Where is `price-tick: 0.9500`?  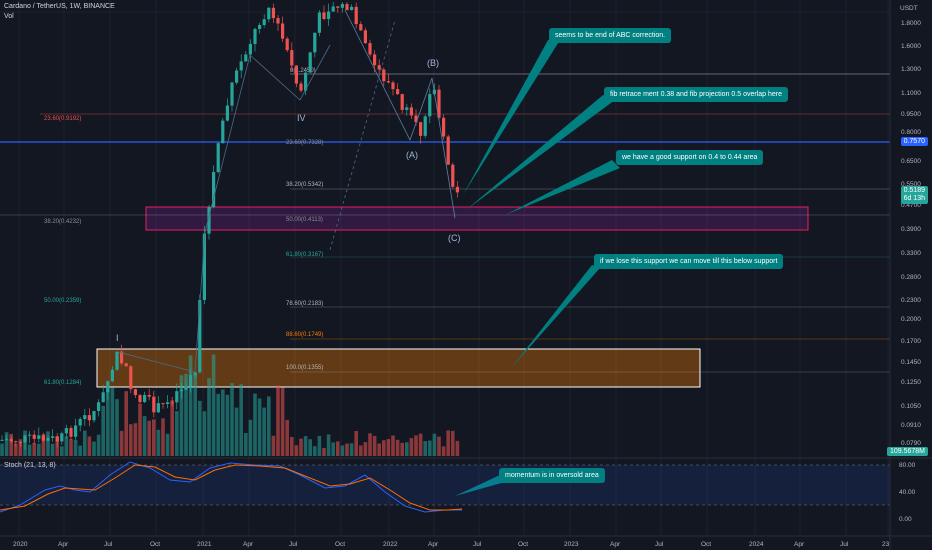
price-tick: 0.9500 is located at coordinates (911, 114).